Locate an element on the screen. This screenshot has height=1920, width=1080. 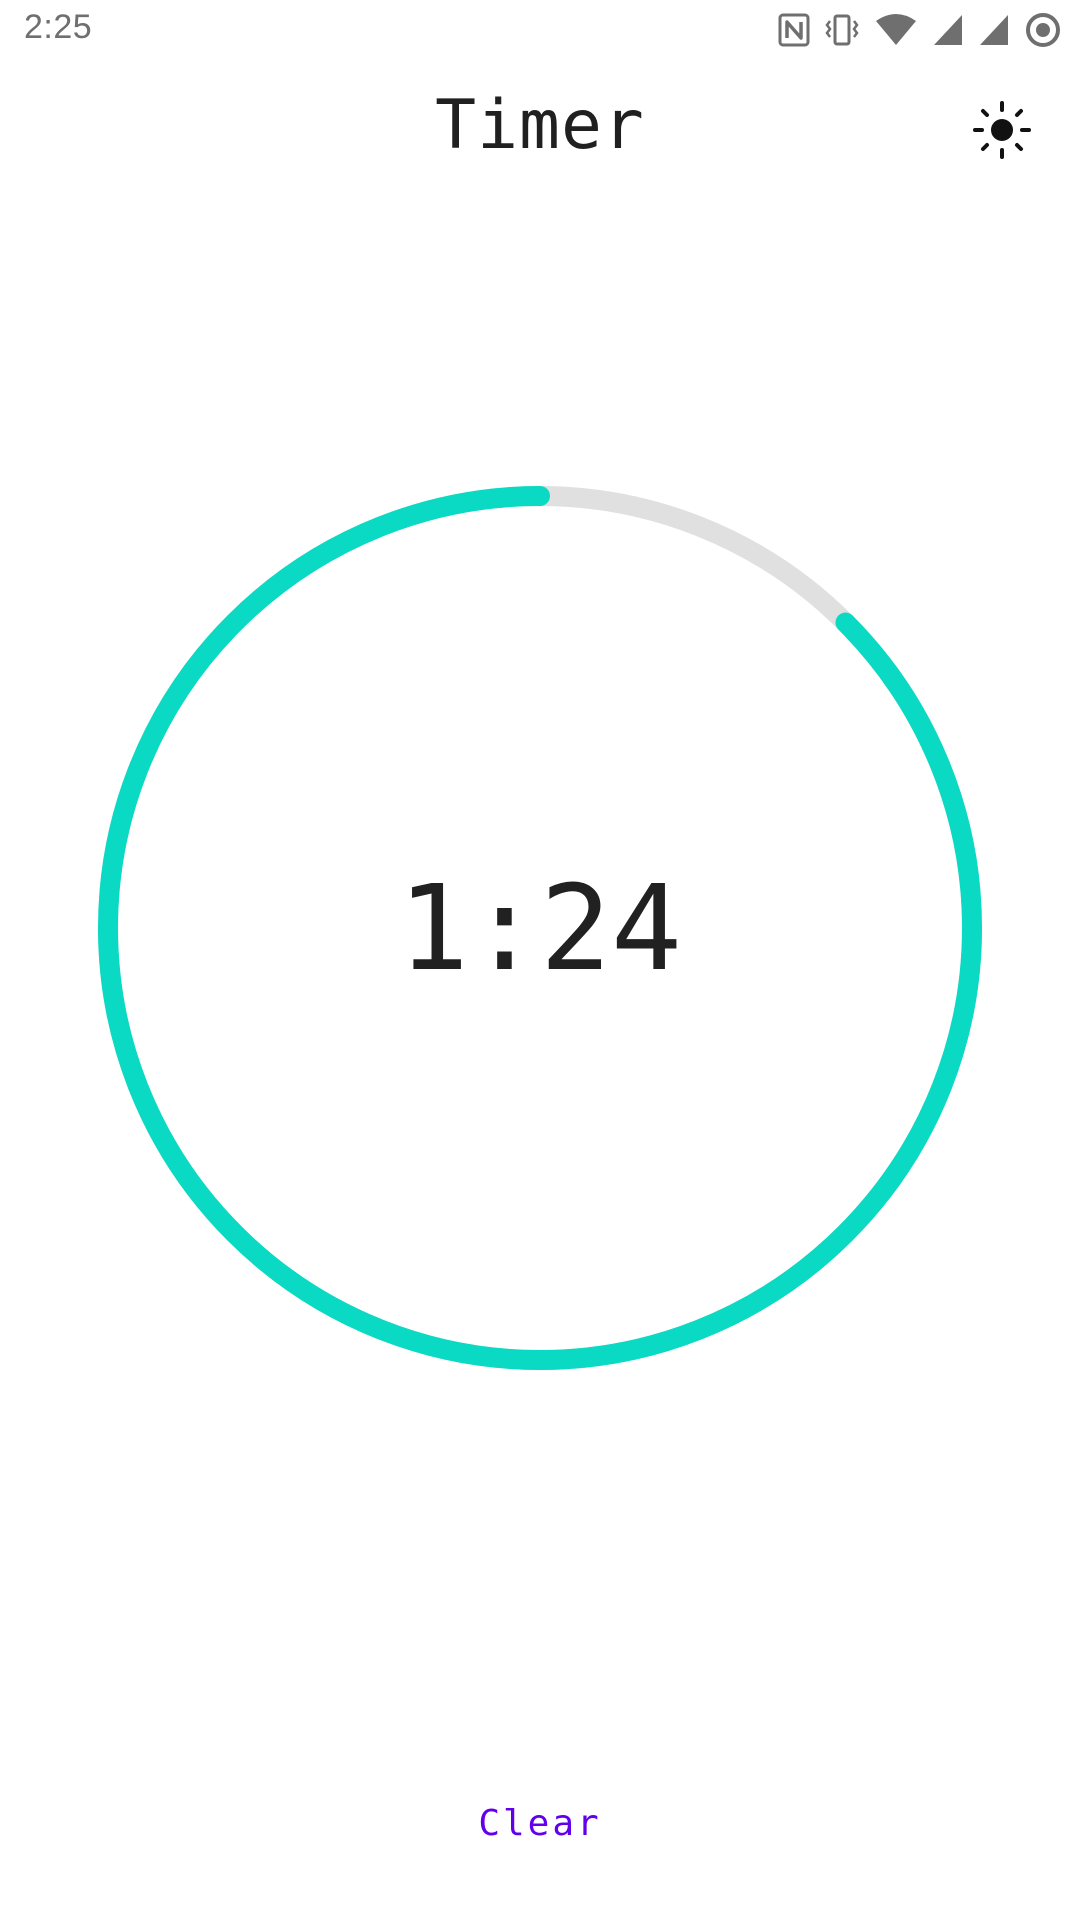
timer-readout: 1:24 is located at coordinates (540, 928).